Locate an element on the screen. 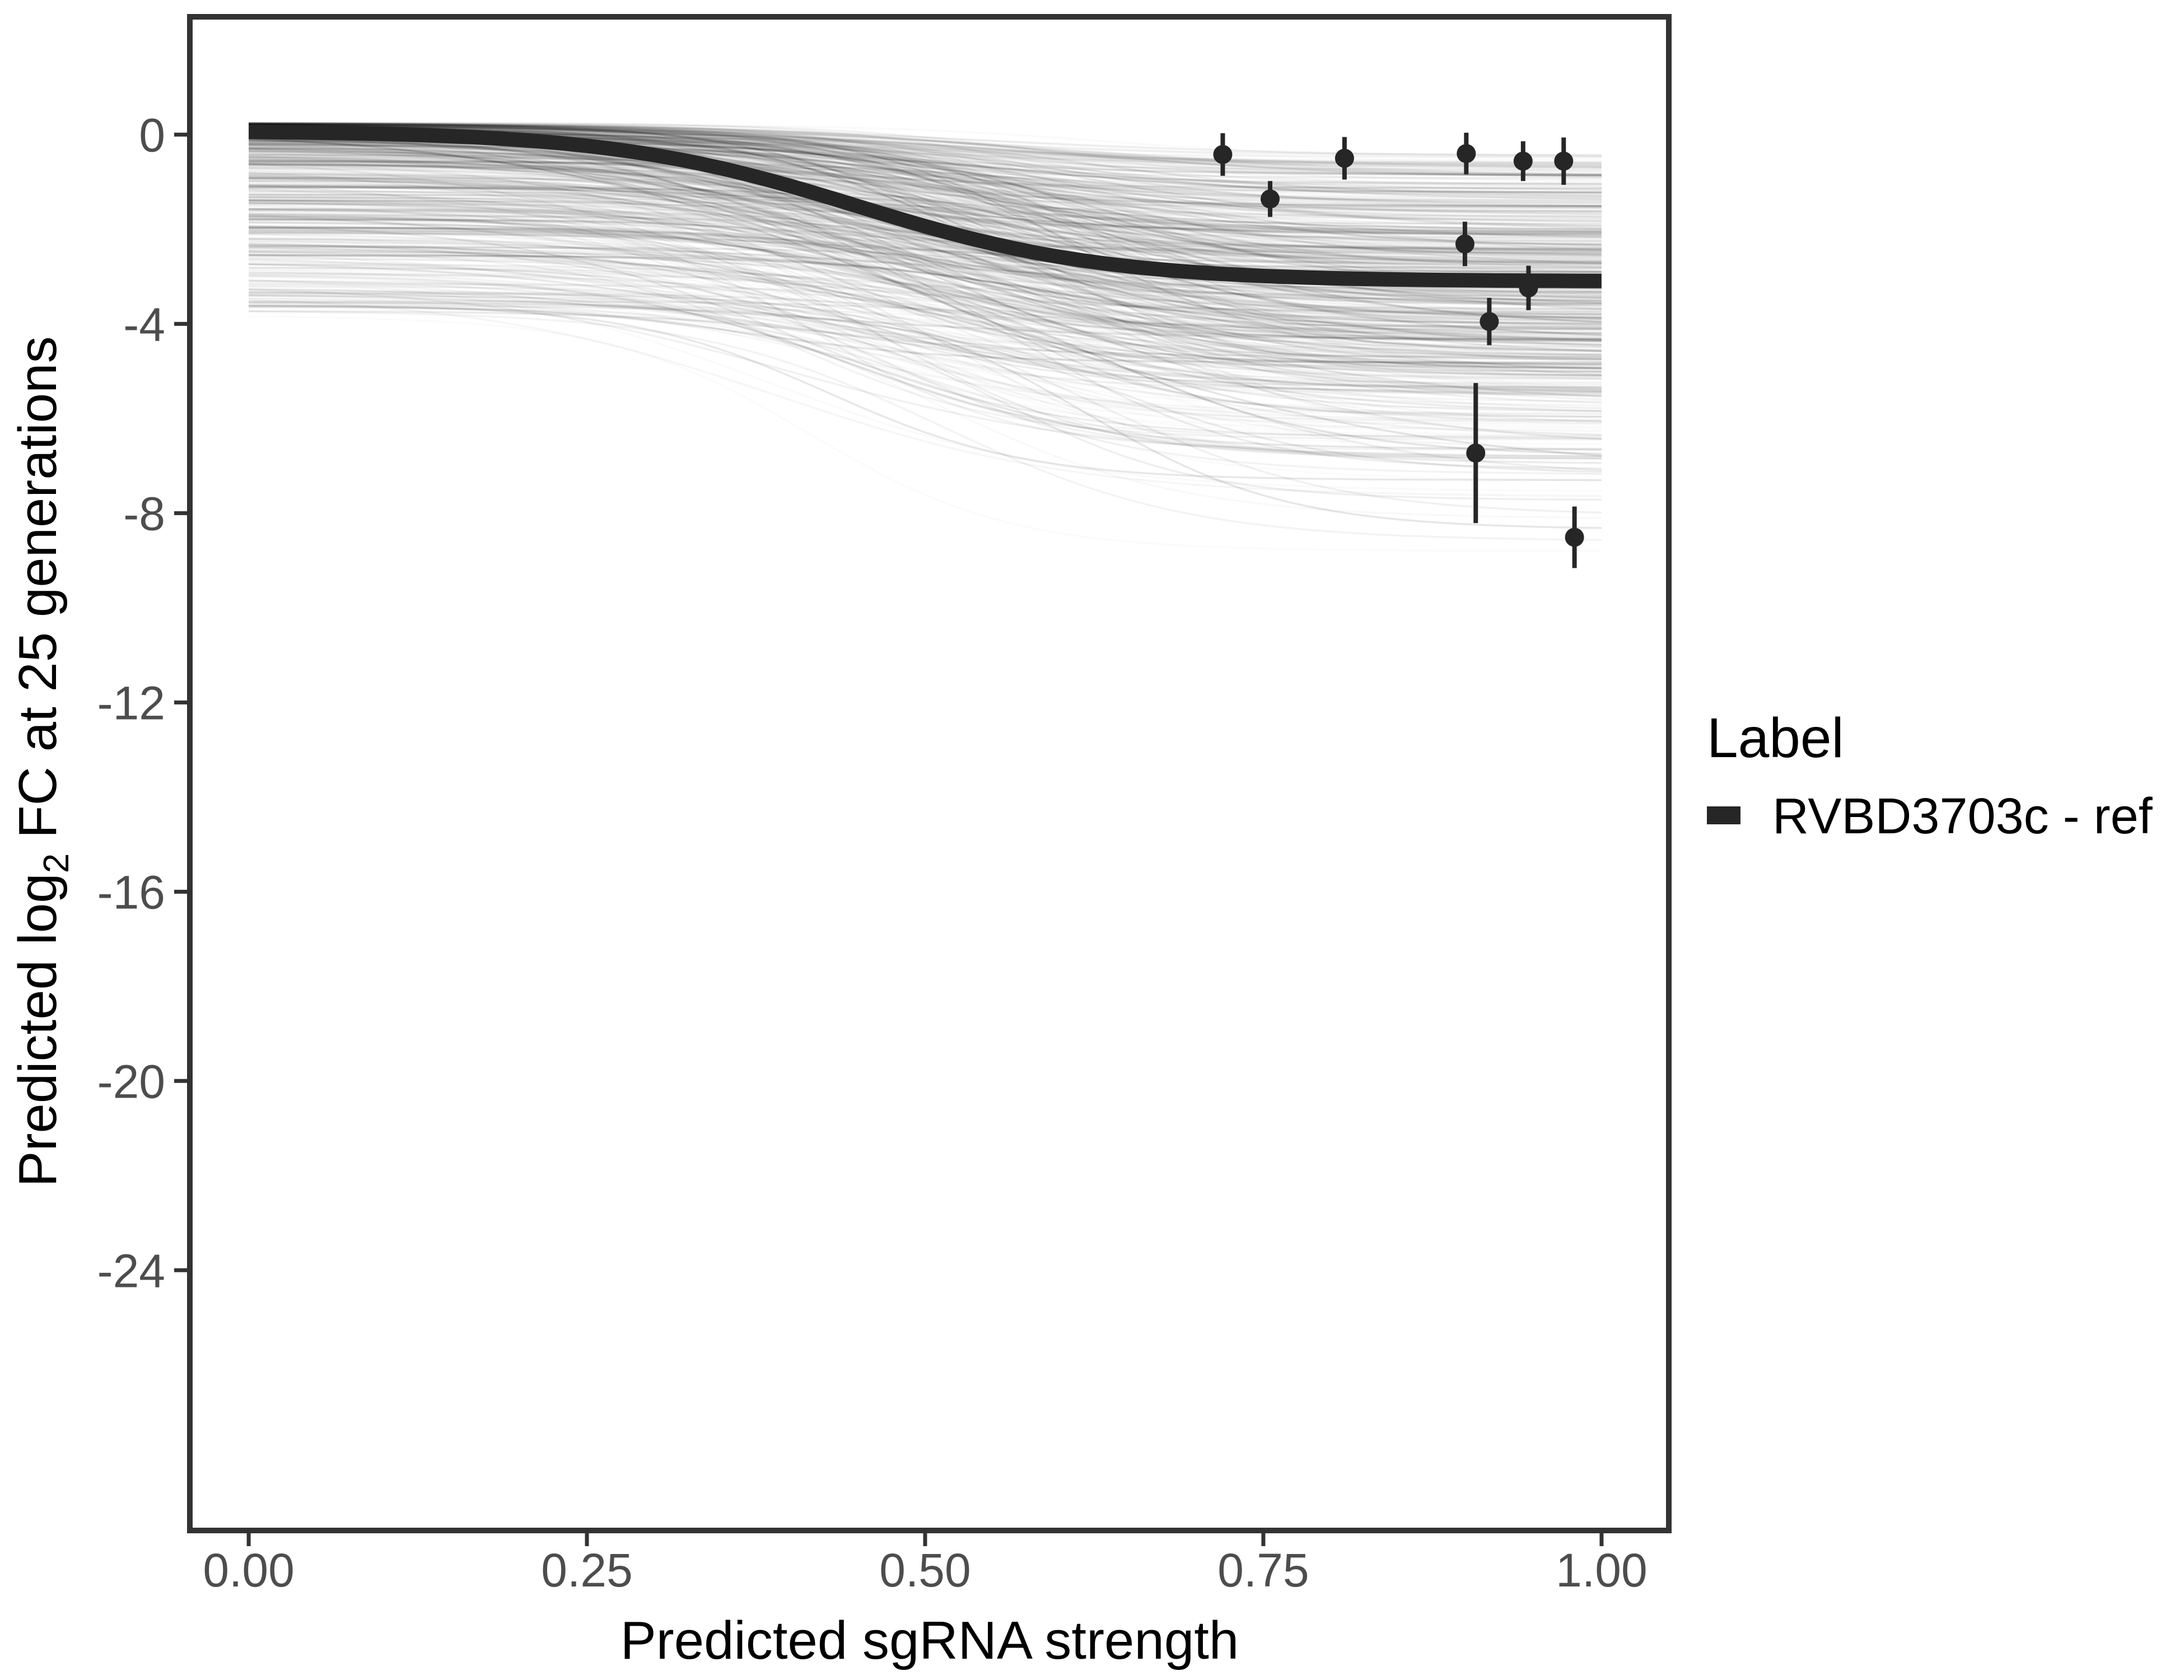 This screenshot has height=1680, width=2184. legend: Label RVBD3703c - ref is located at coordinates (1930, 776).